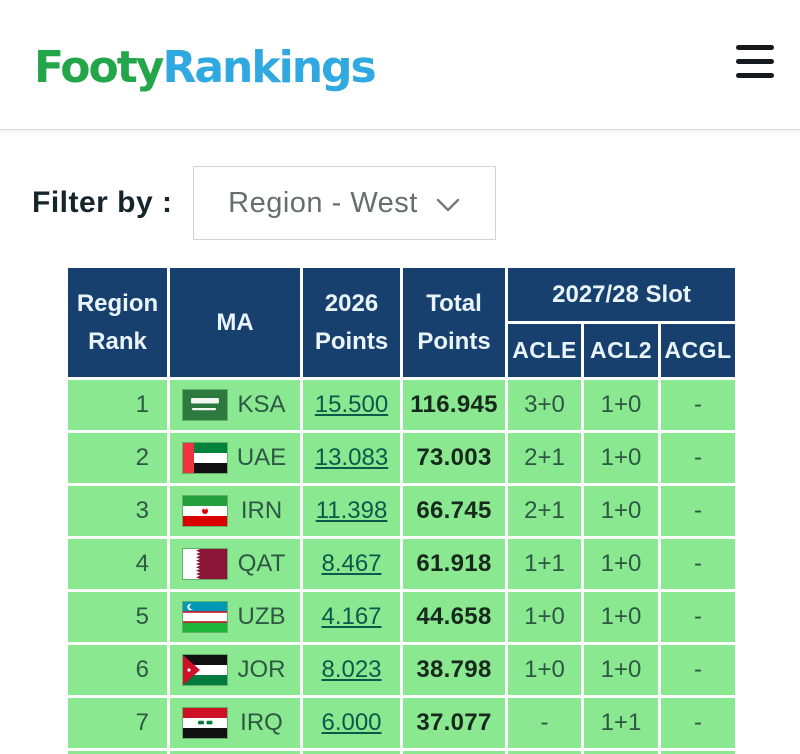 The height and width of the screenshot is (754, 800). What do you see at coordinates (454, 564) in the screenshot?
I see `total-points-cell: 61.918` at bounding box center [454, 564].